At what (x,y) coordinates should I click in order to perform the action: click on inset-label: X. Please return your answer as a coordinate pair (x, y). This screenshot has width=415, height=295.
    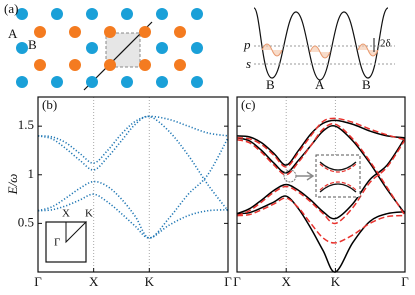
    Looking at the image, I should click on (66, 214).